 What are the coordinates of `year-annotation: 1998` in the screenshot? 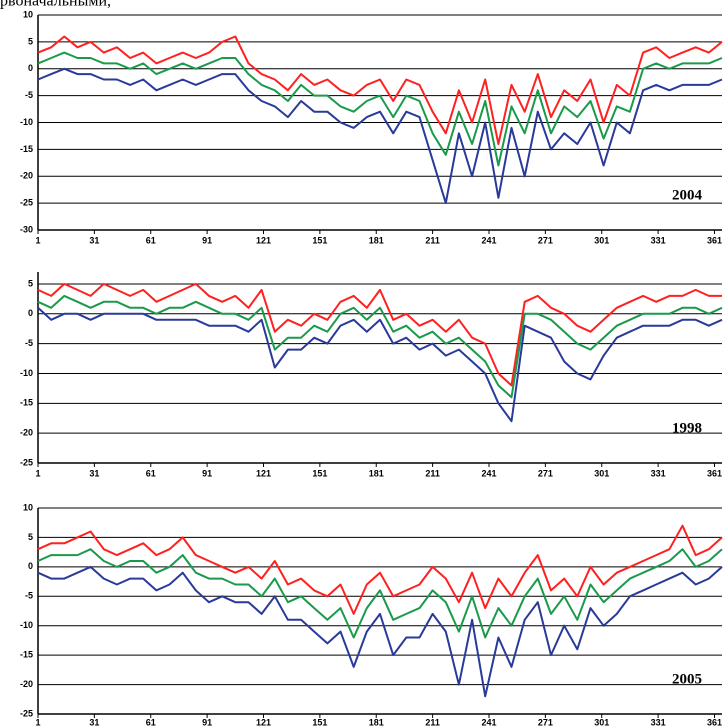 It's located at (687, 428).